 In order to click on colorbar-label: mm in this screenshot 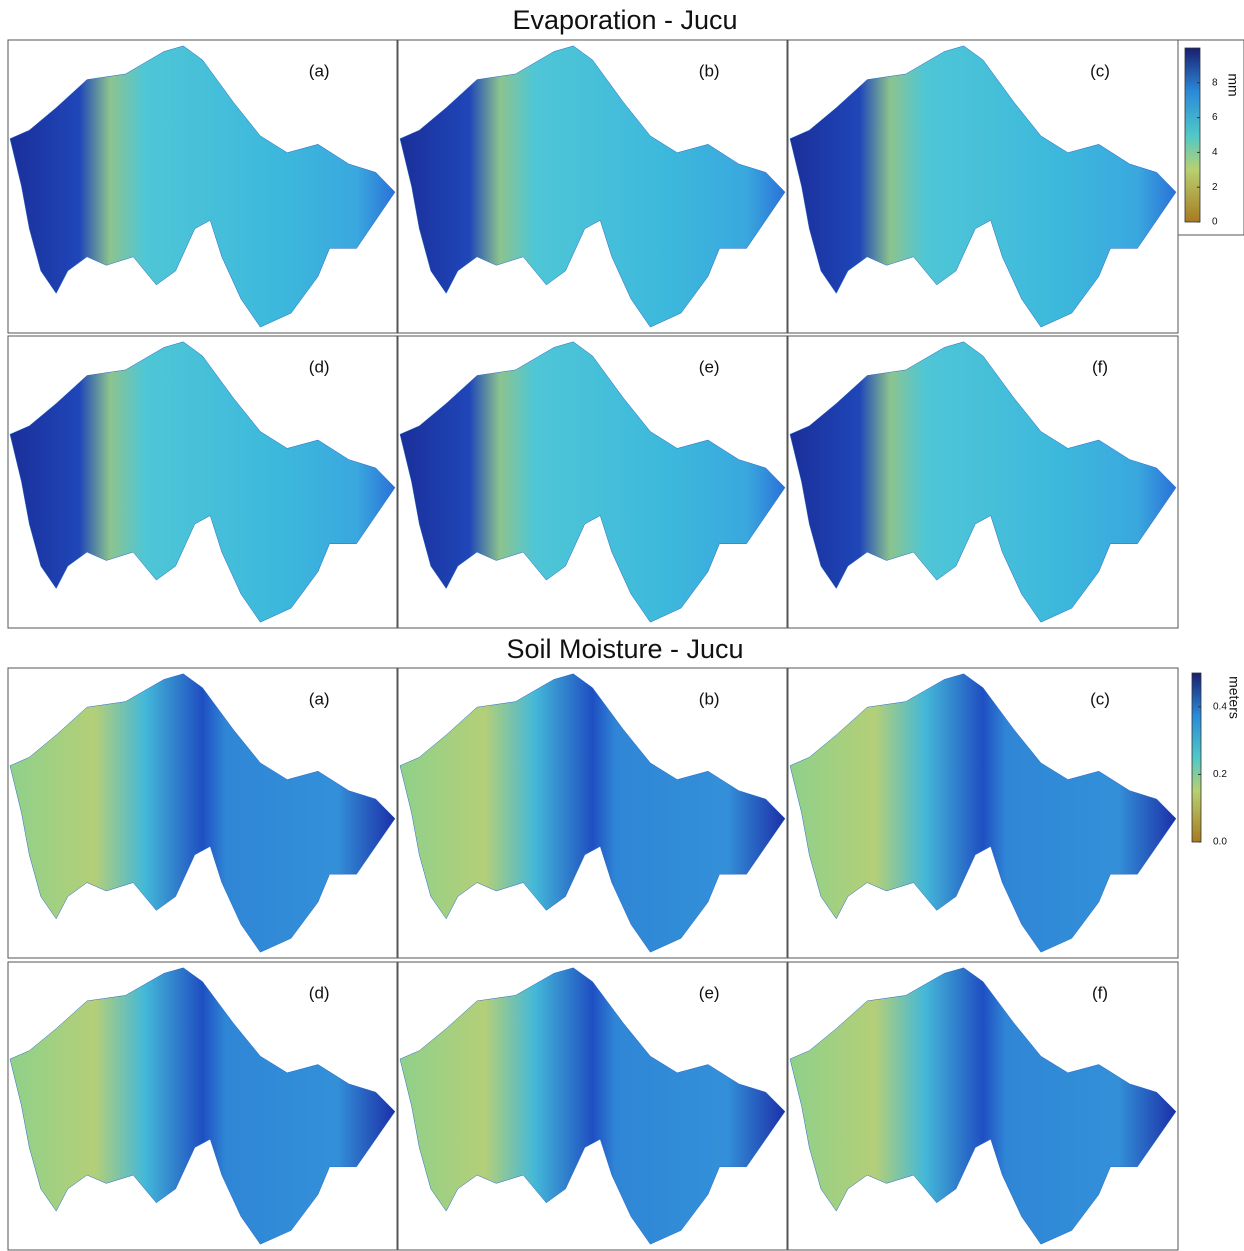, I will do `click(1233, 84)`.